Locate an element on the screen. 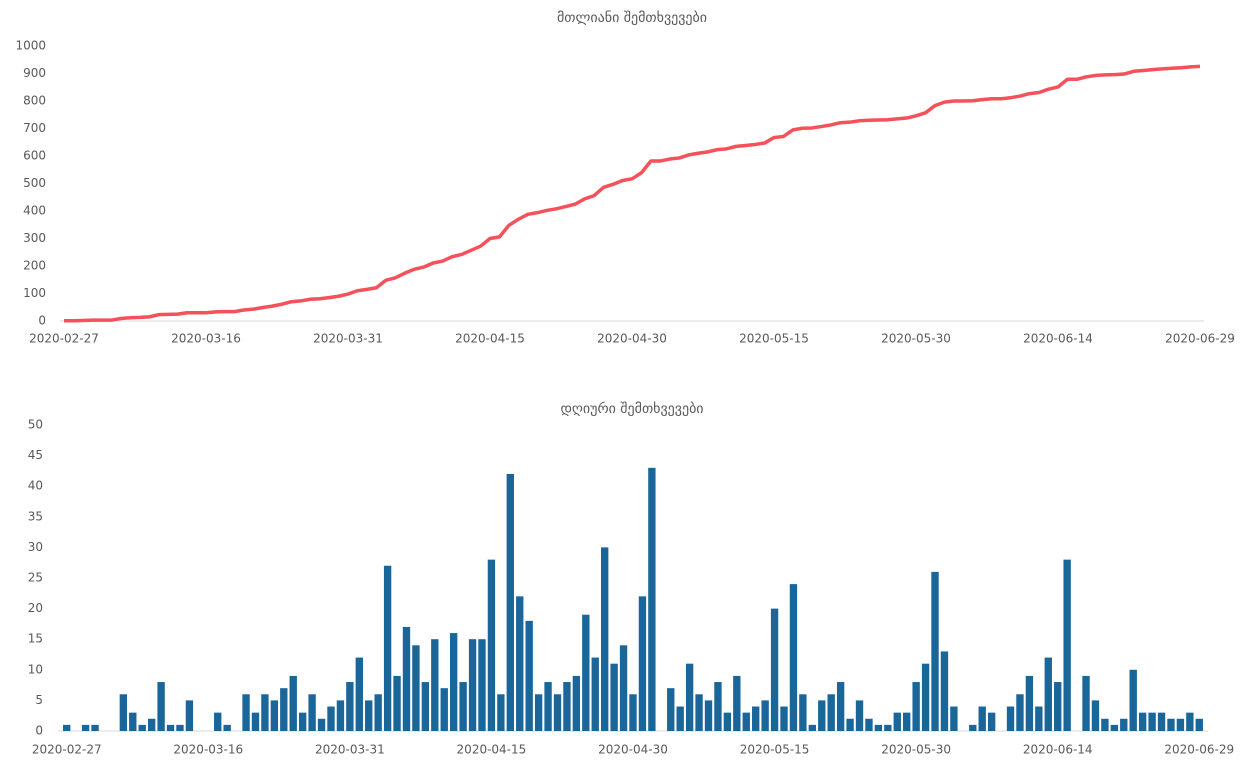  y-tick-label: 50 is located at coordinates (35, 425).